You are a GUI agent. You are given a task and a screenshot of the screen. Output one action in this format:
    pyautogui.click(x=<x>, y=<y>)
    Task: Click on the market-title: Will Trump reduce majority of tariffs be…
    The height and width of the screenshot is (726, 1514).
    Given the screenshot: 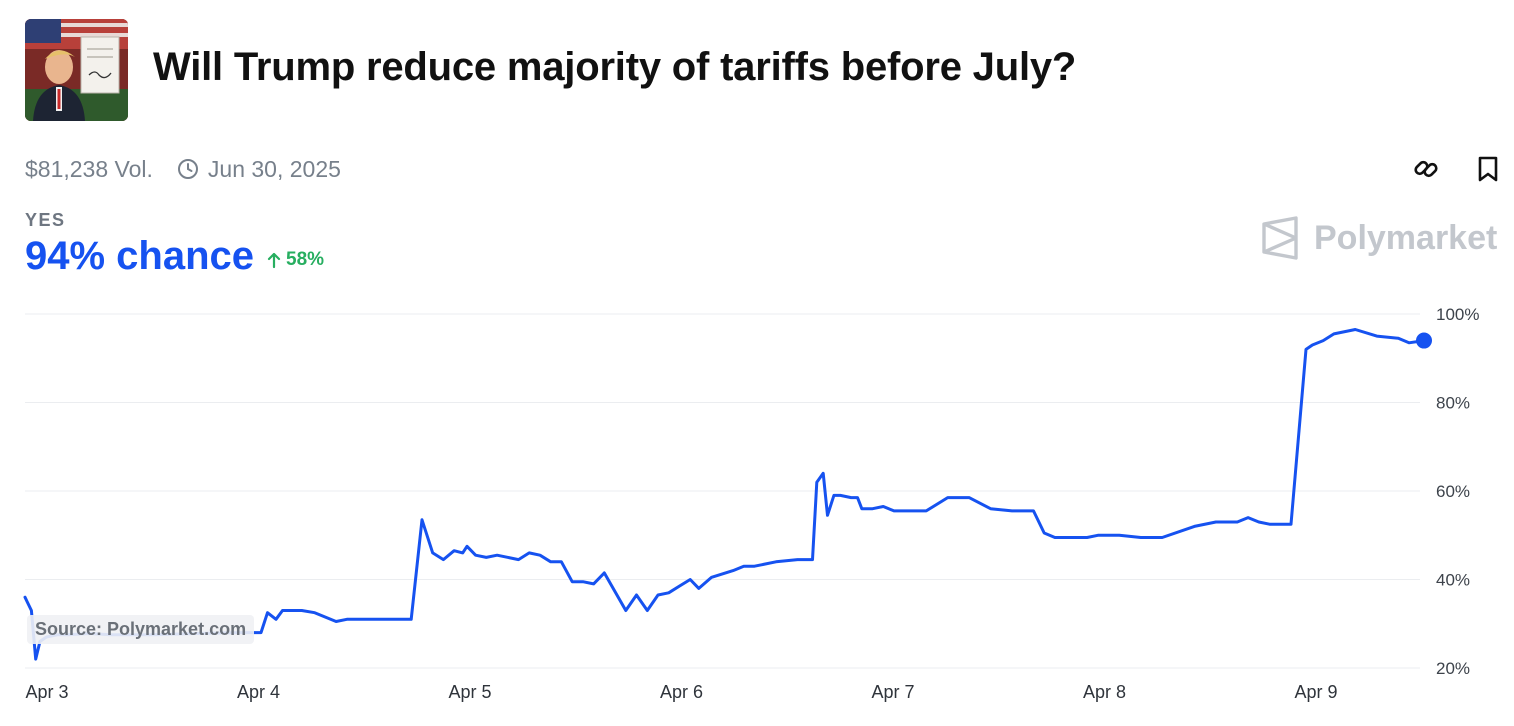 What is the action you would take?
    pyautogui.click(x=615, y=67)
    